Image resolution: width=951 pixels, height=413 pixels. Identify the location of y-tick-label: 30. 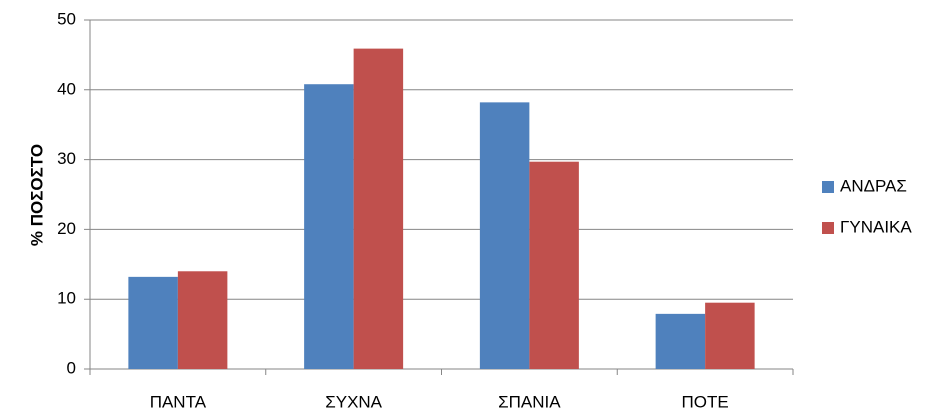
(66, 158).